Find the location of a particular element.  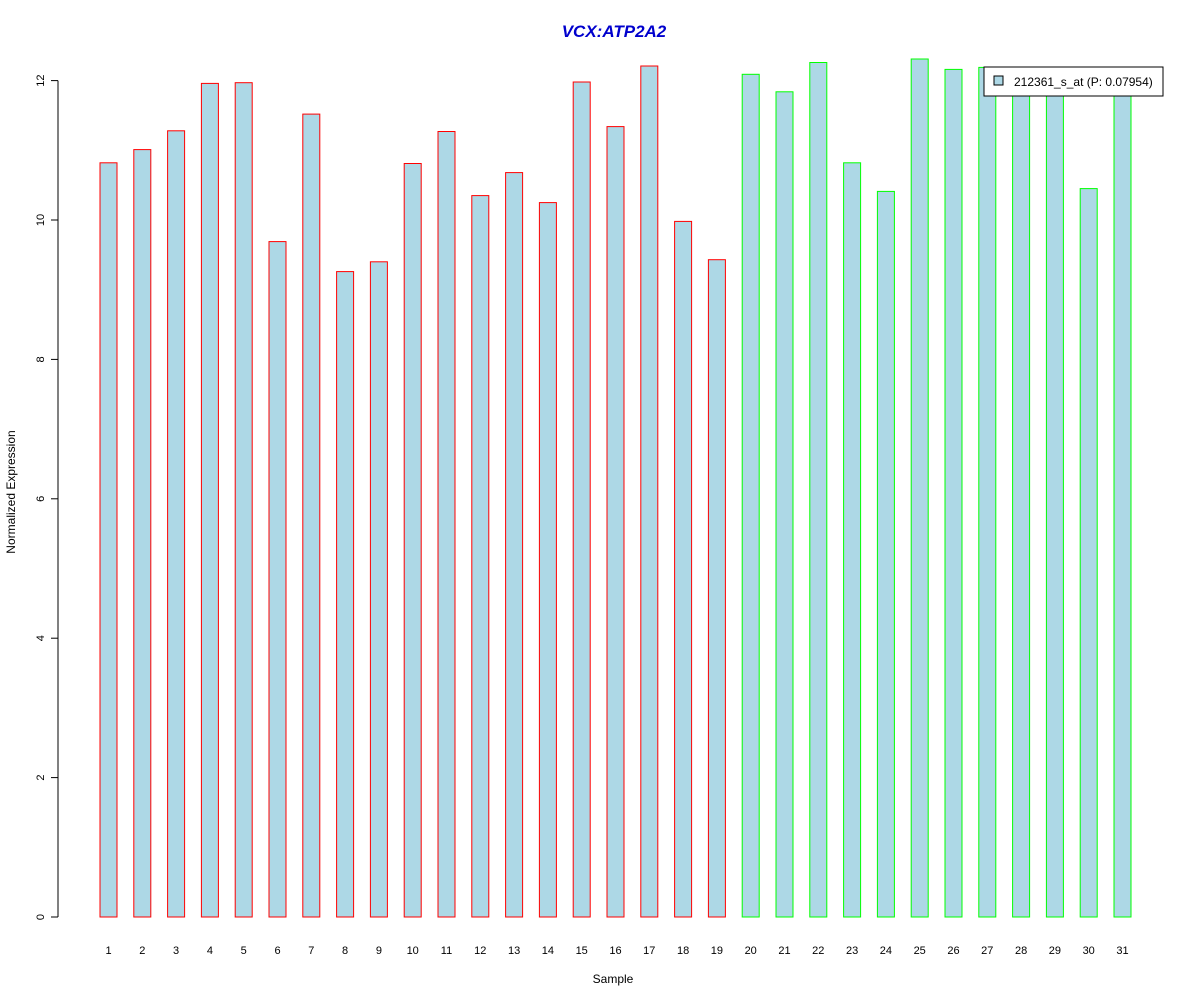

y-tick-label: 8 is located at coordinates (41, 359).